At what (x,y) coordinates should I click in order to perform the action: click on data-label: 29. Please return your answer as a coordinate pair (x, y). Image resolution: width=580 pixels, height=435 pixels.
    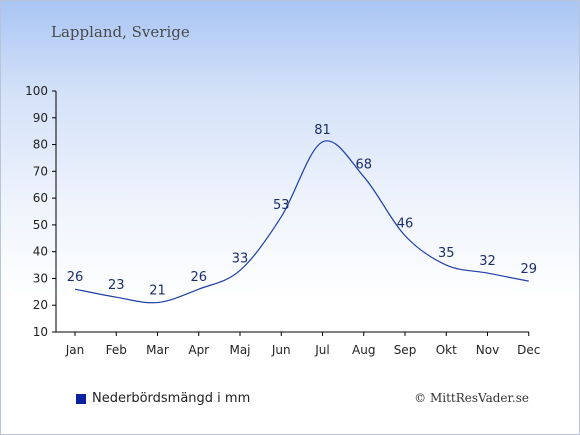
    Looking at the image, I should click on (528, 269).